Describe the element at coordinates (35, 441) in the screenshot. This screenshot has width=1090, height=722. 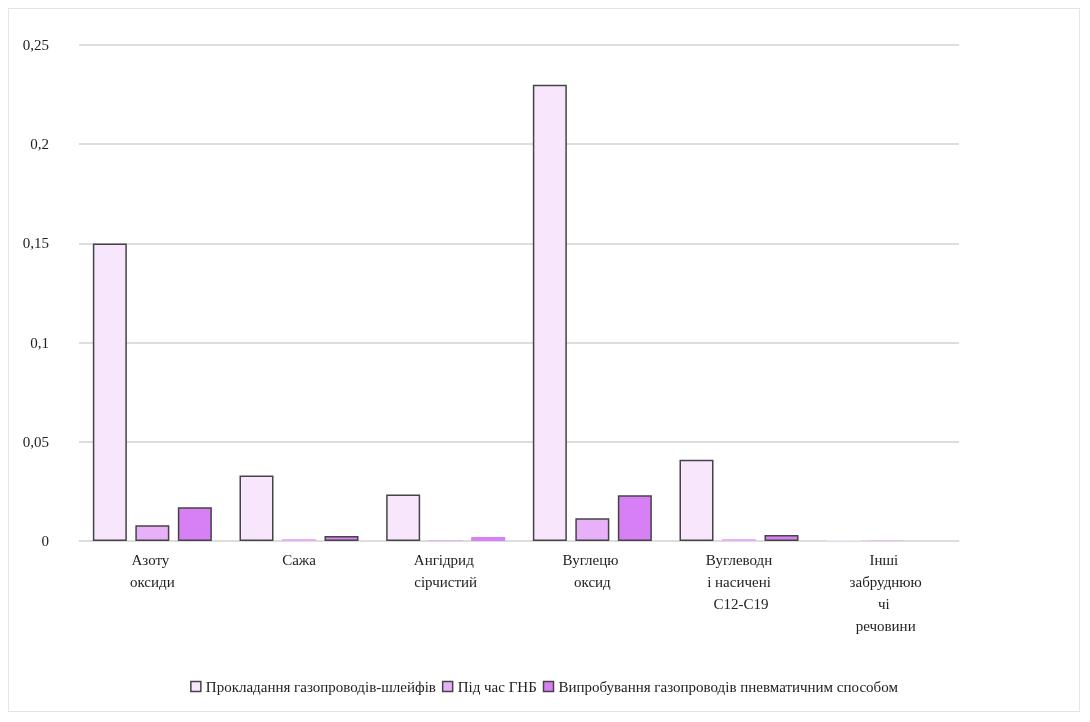
I see `y-tick-label: 0,05` at that location.